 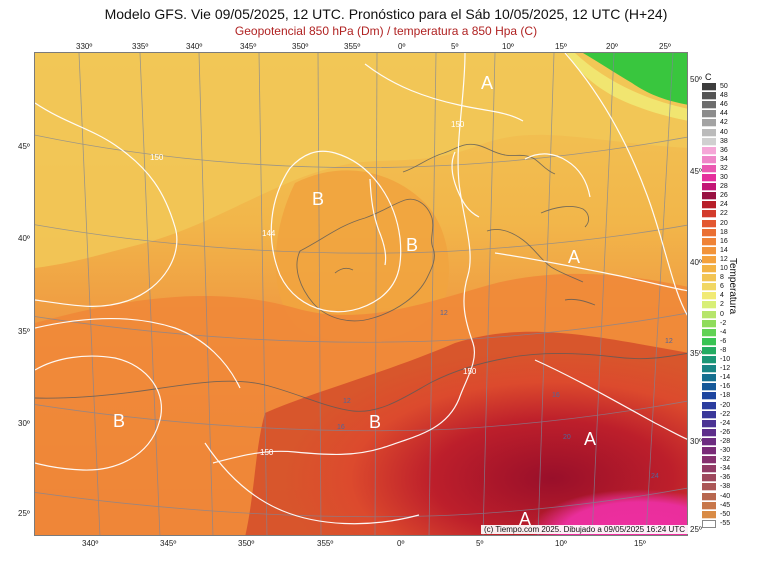 What do you see at coordinates (725, 487) in the screenshot?
I see `legend-value: -38` at bounding box center [725, 487].